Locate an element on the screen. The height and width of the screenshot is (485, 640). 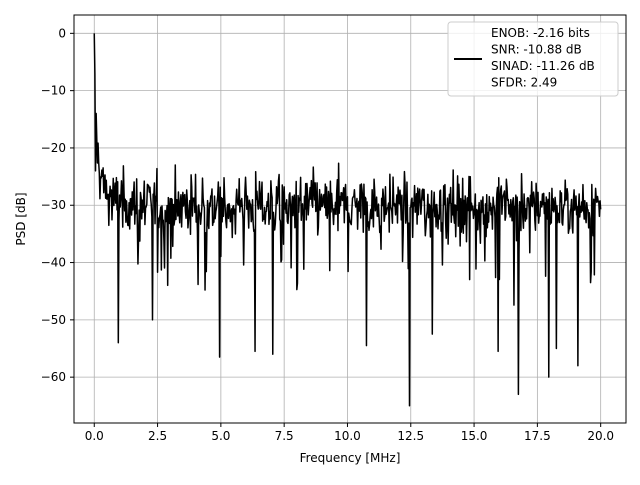
legend-entry-sinad: SINAD: -11.26 dB is located at coordinates (543, 66).